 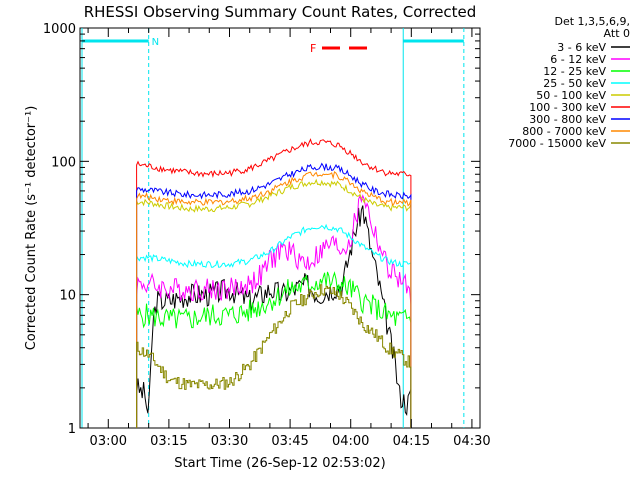 What do you see at coordinates (155, 42) in the screenshot?
I see `night-label: N` at bounding box center [155, 42].